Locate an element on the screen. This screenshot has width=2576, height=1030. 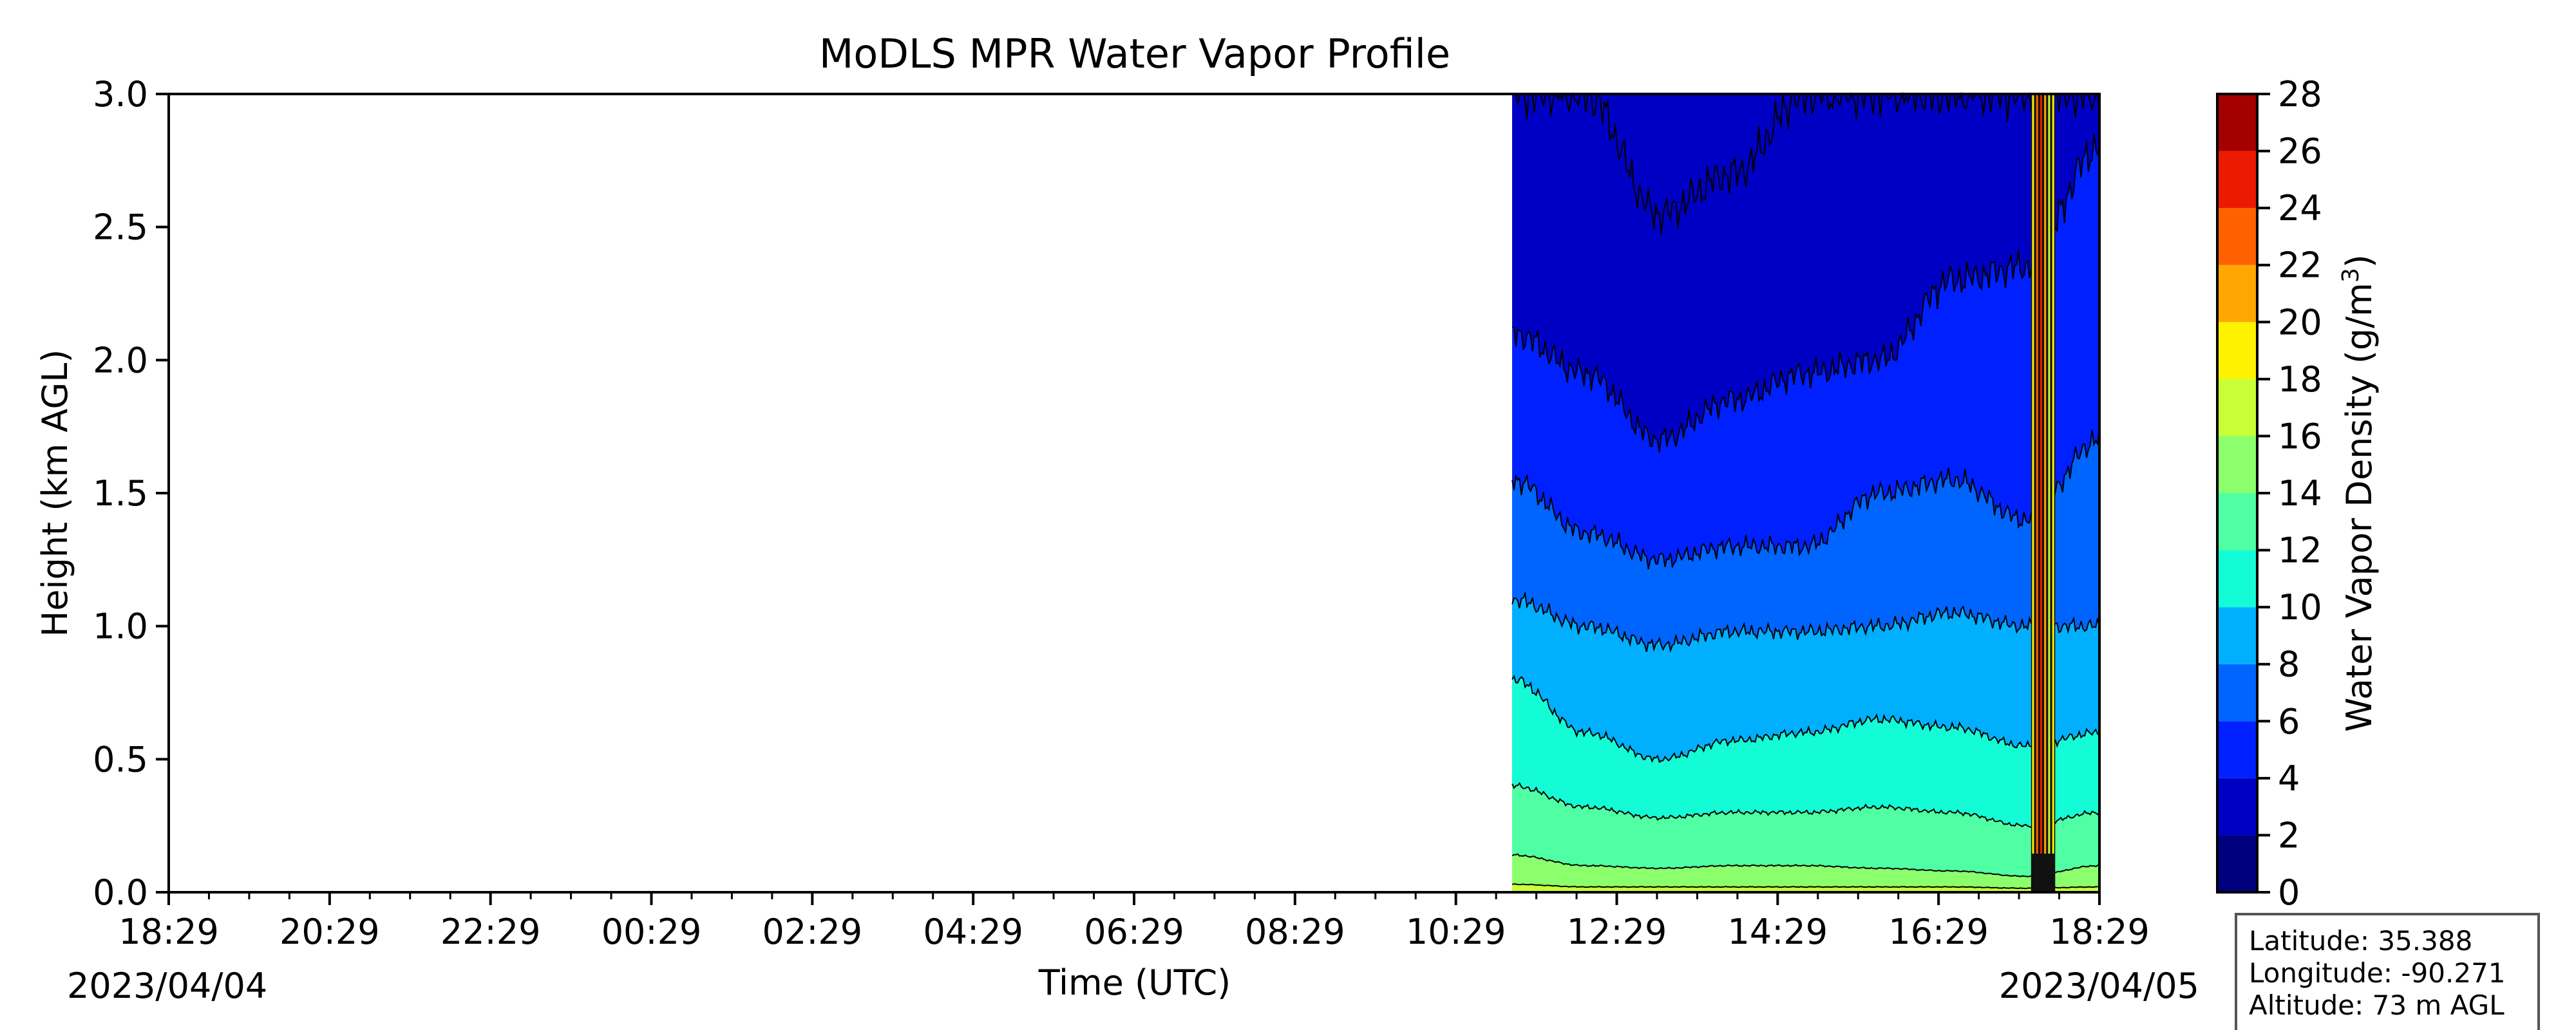
end-date-label: 2023/04/05 is located at coordinates (2099, 986).